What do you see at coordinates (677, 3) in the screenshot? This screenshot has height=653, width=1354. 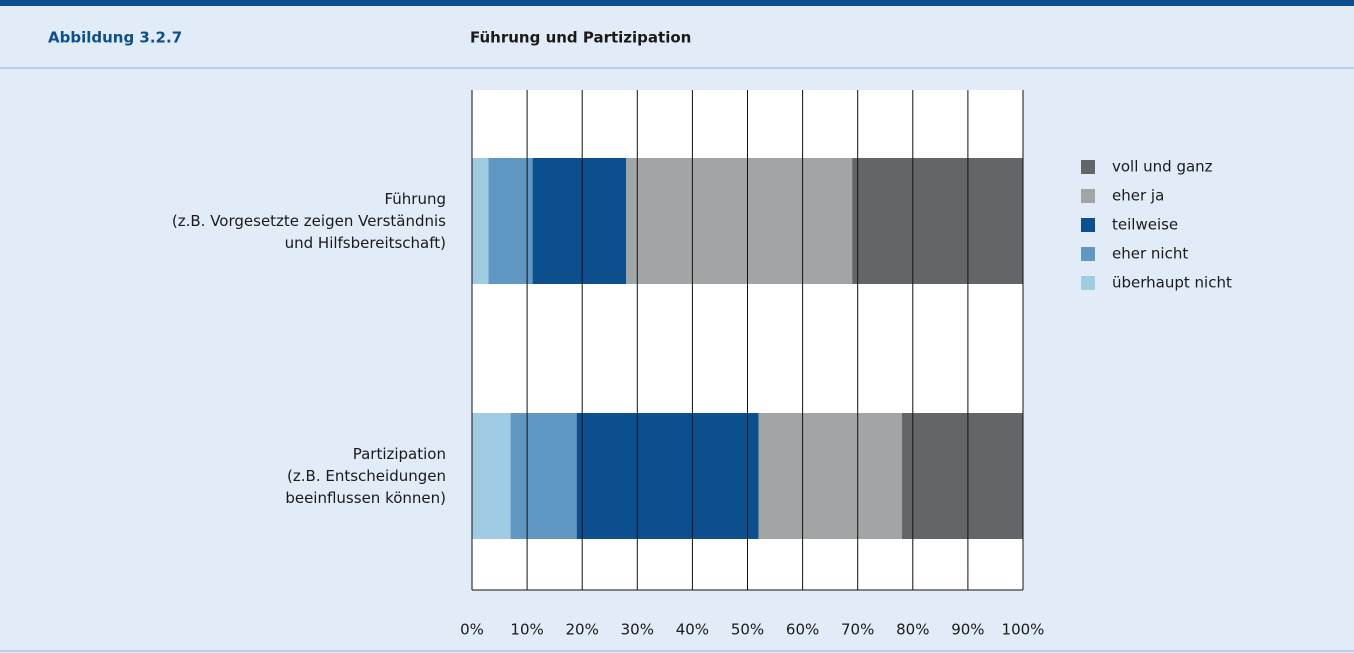 I see `top-border` at bounding box center [677, 3].